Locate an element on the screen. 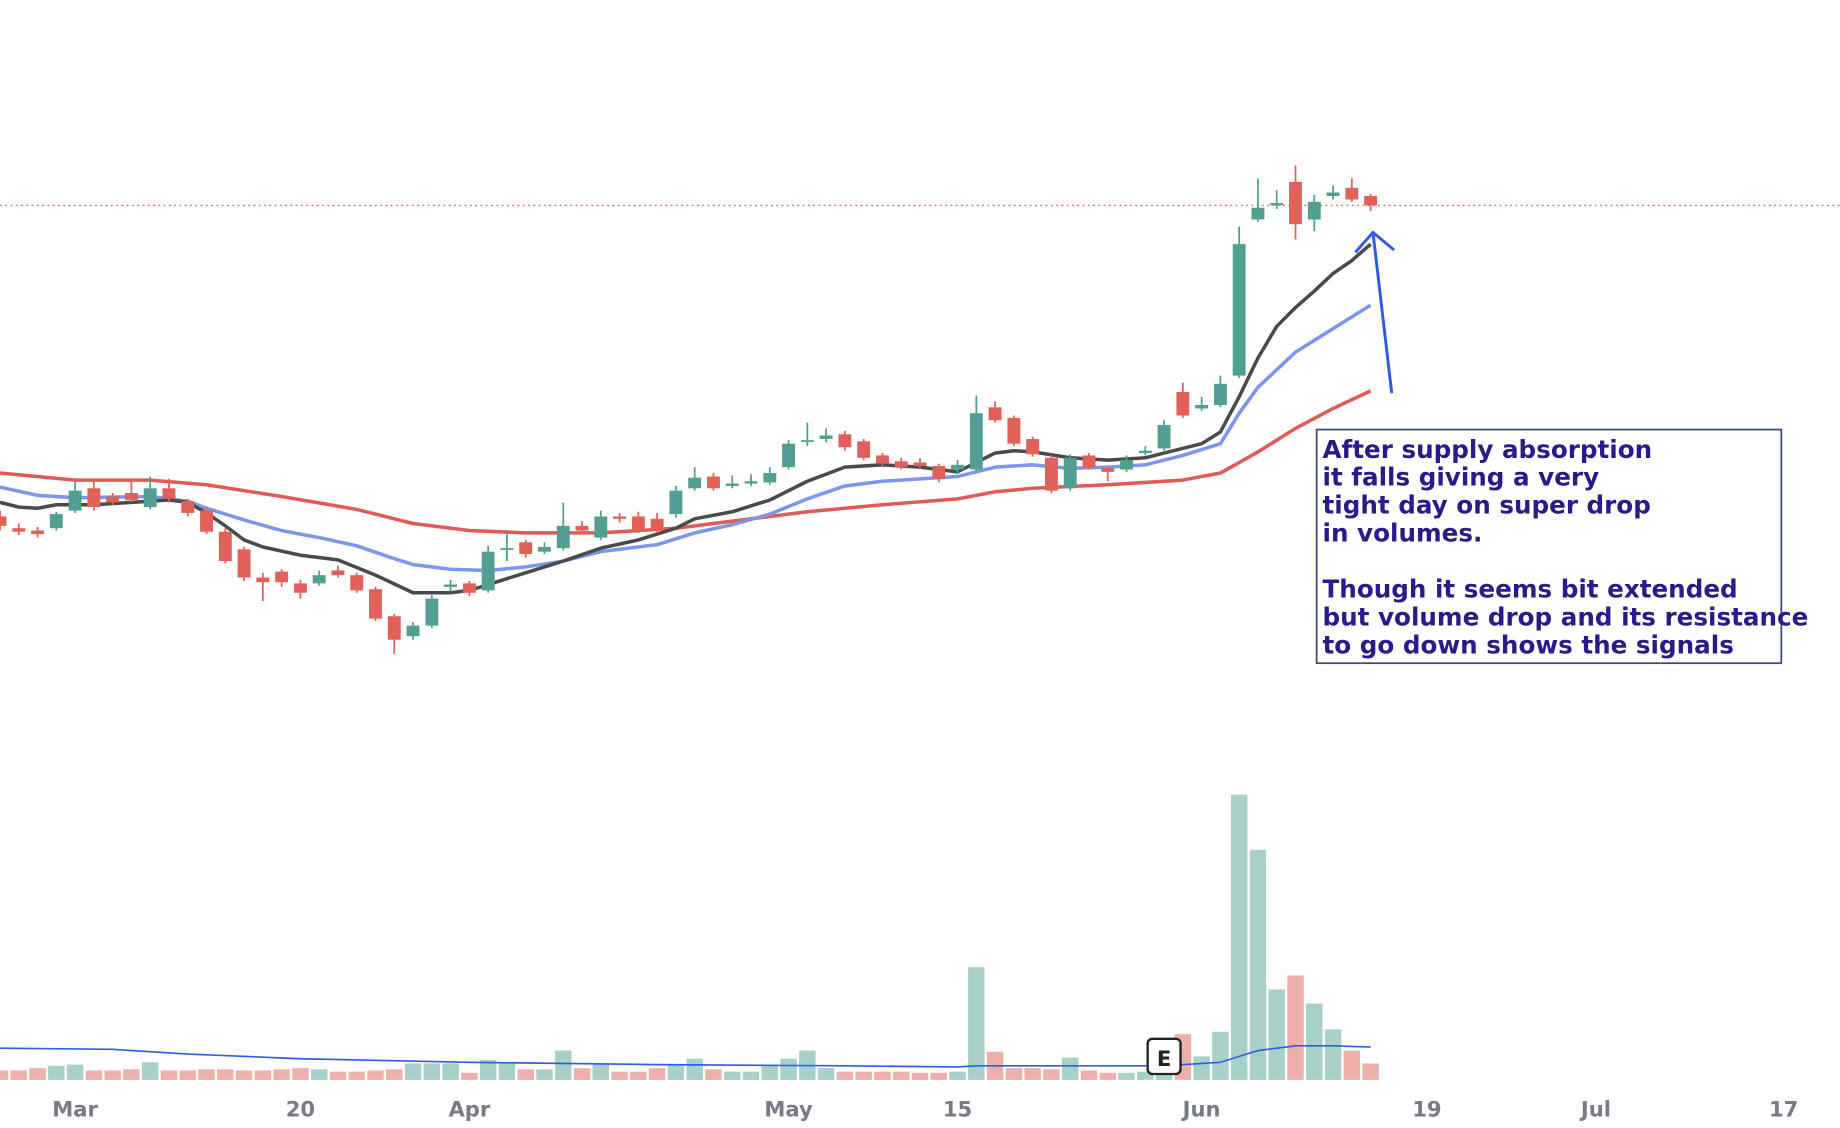 This screenshot has width=1840, height=1128. earnings-label: E is located at coordinates (1164, 1058).